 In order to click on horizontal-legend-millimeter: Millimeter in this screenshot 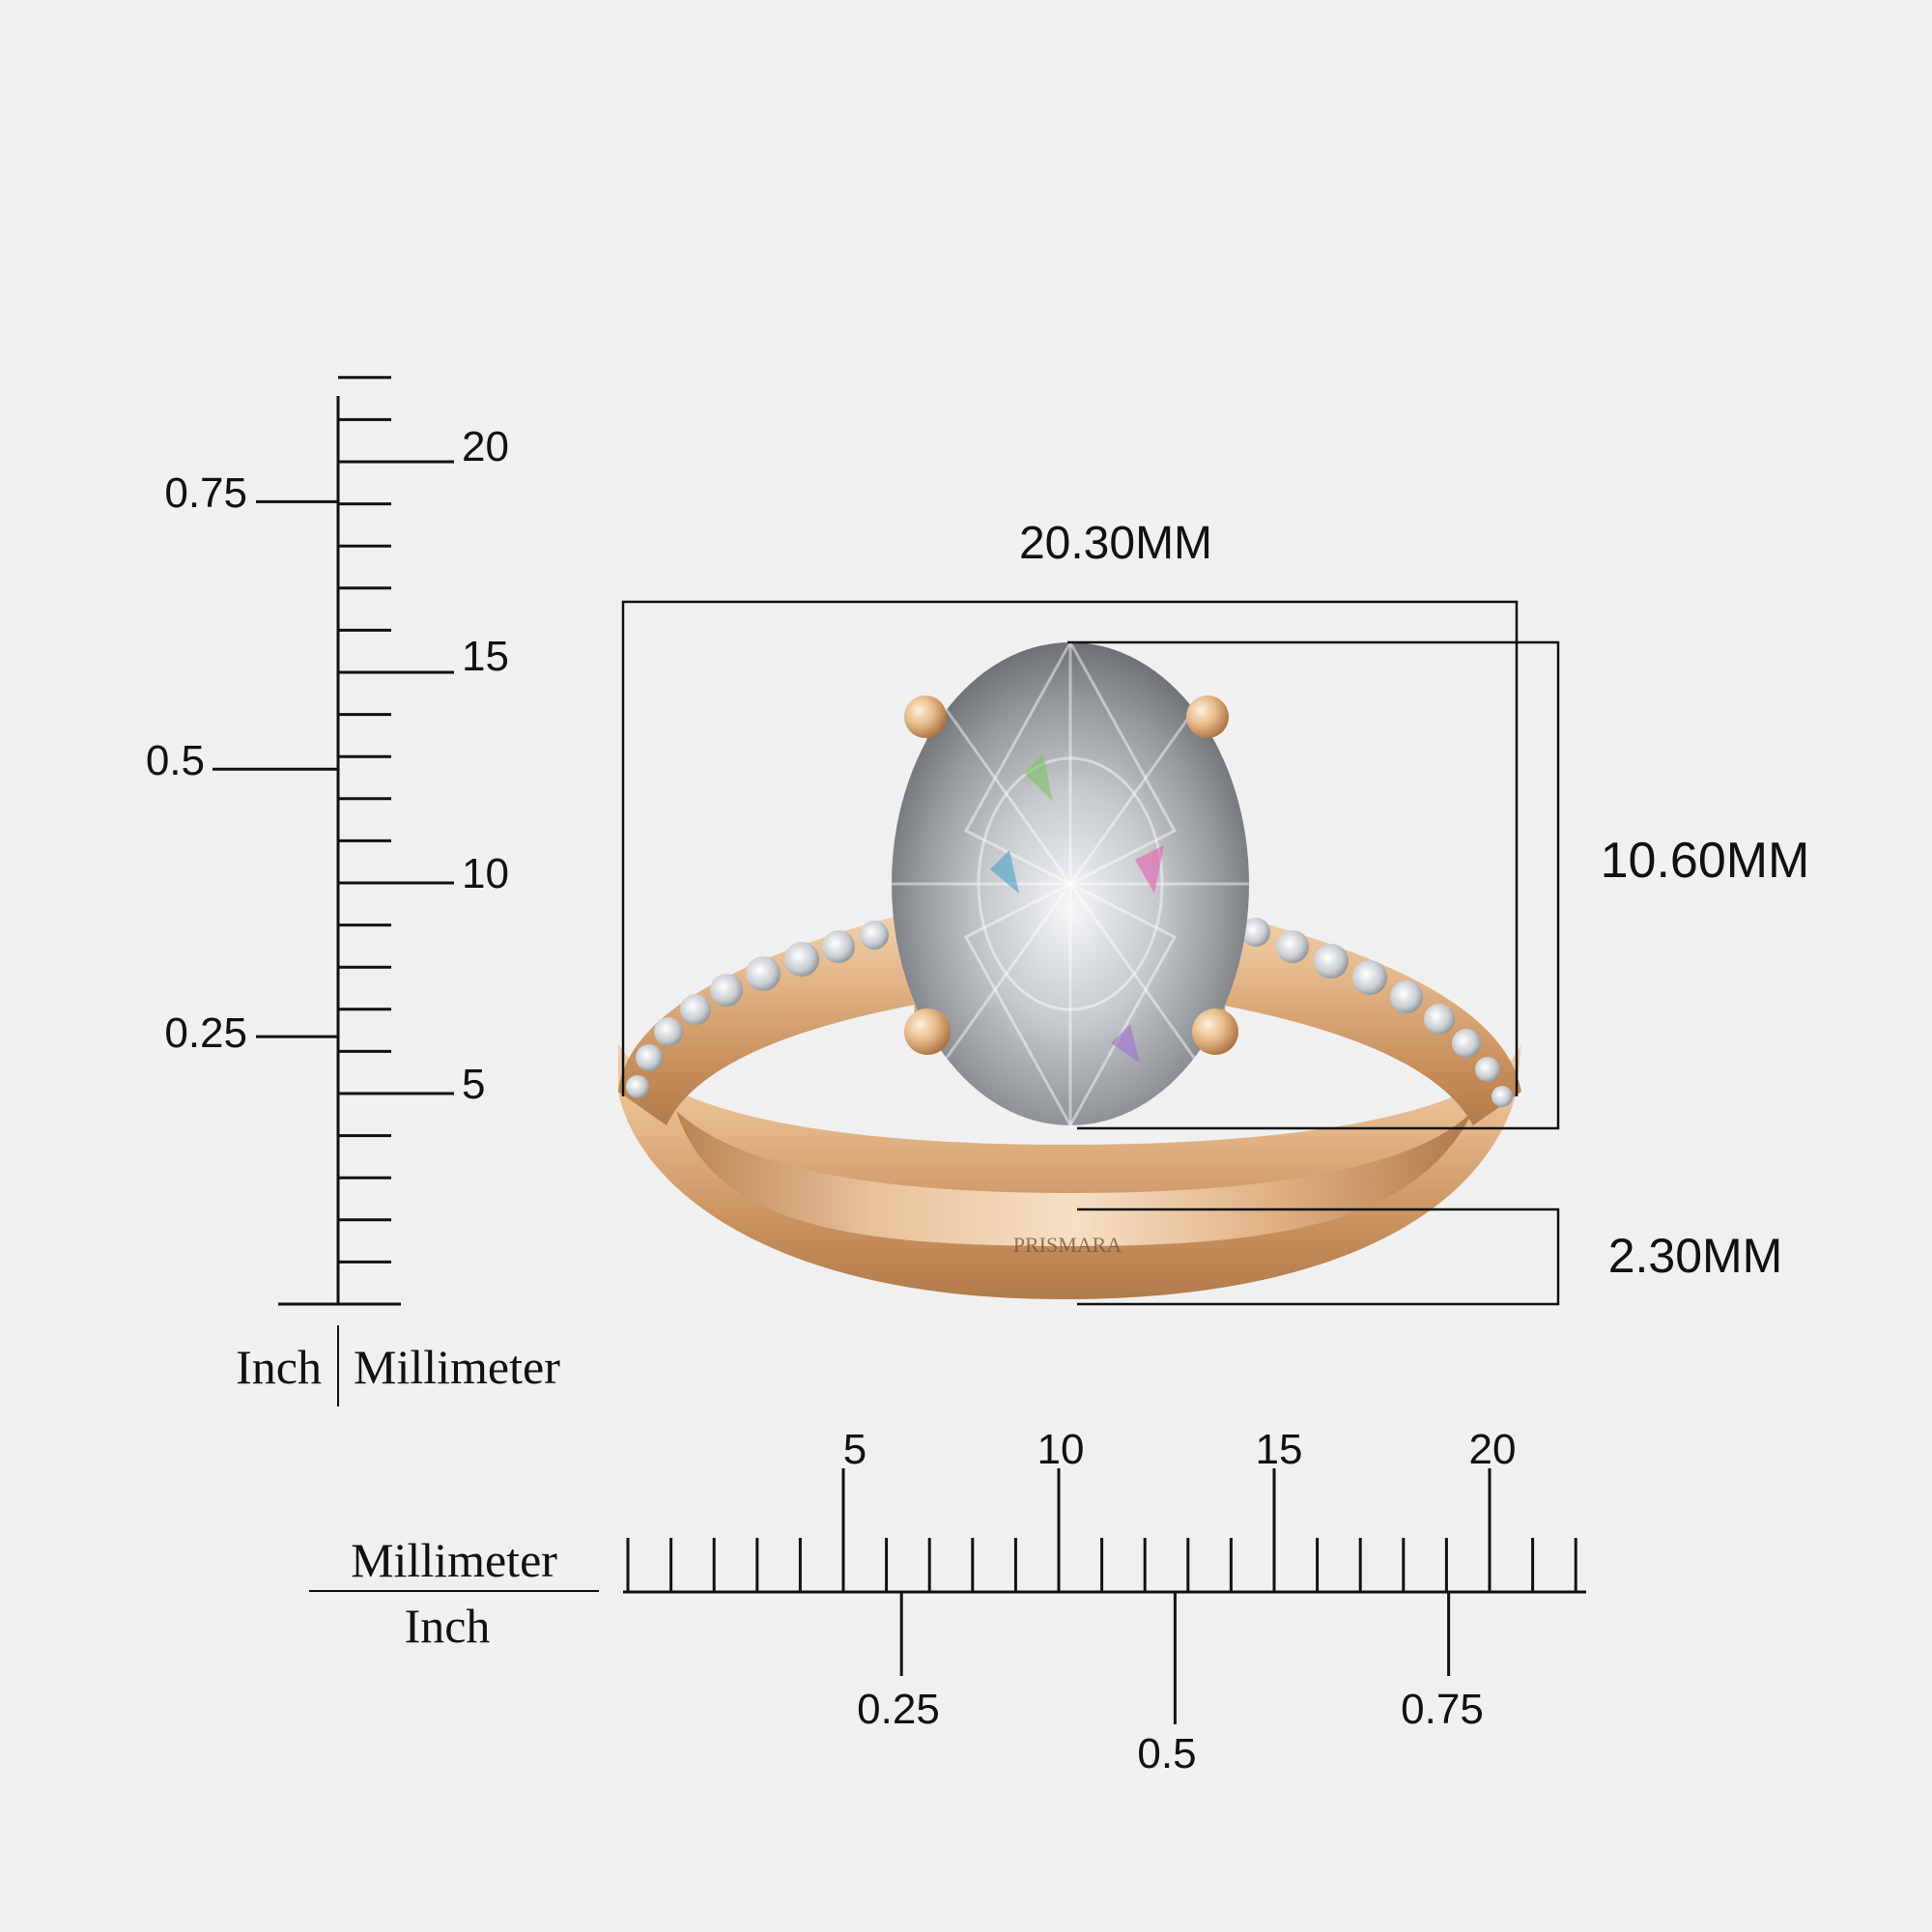, I will do `click(454, 1560)`.